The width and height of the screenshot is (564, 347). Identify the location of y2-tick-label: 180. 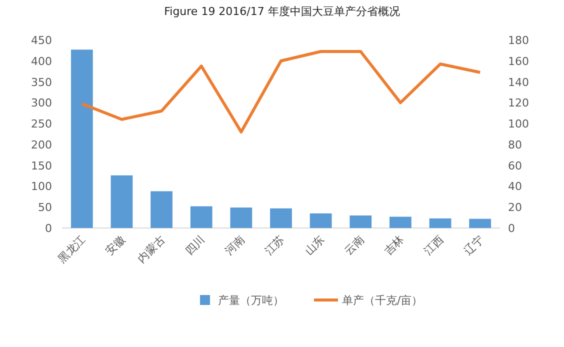
(518, 40).